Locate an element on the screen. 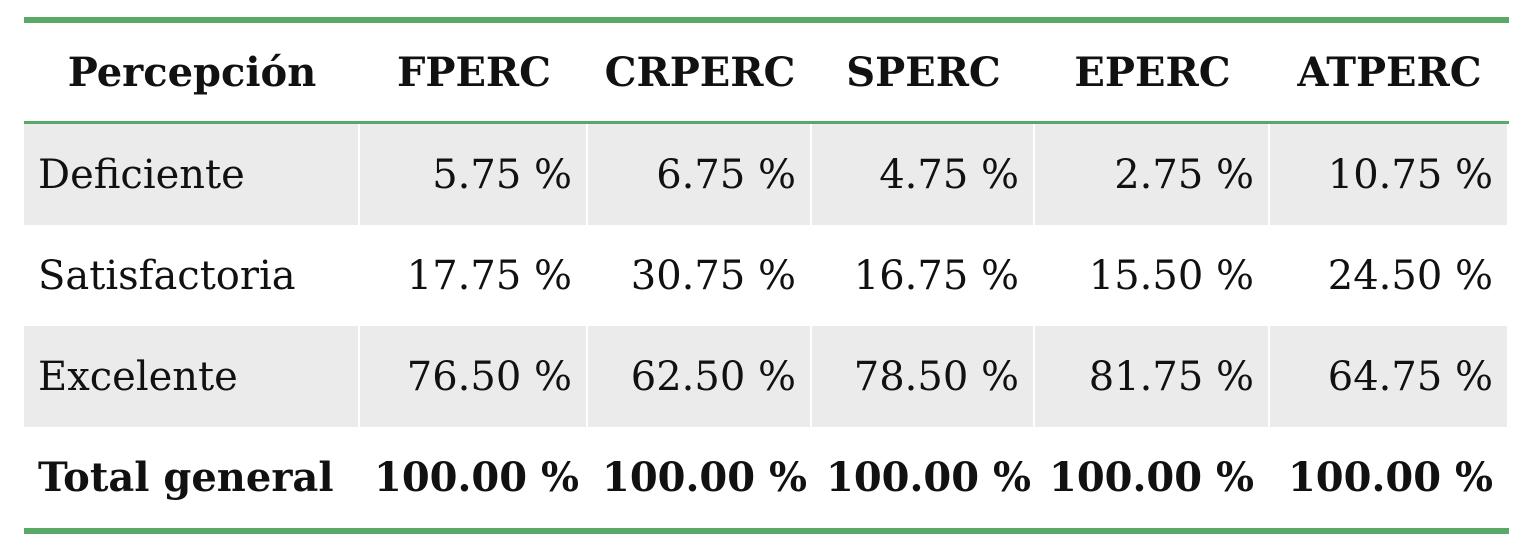  cell: 6.75 % is located at coordinates (700, 174).